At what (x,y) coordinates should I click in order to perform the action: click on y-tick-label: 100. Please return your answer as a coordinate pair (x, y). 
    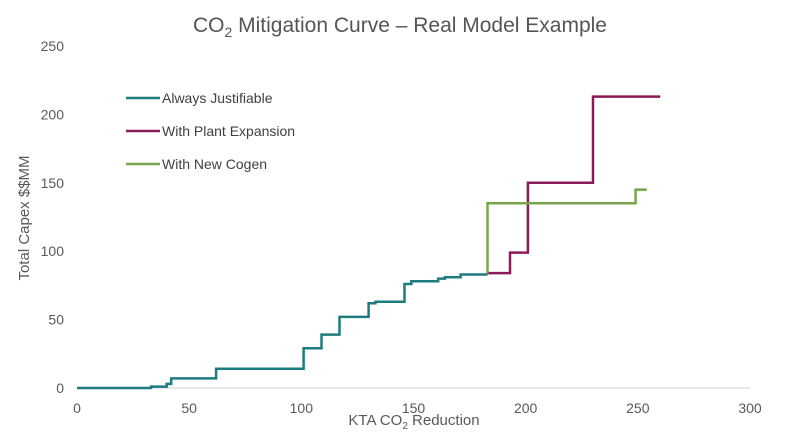
    Looking at the image, I should click on (53, 251).